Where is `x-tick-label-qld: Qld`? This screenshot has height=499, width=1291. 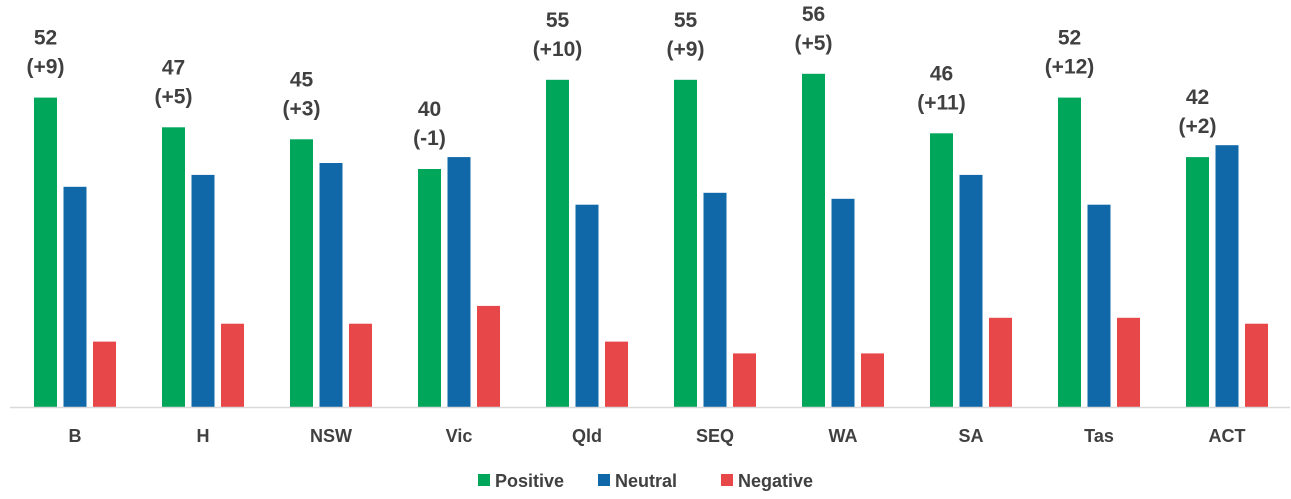 x-tick-label-qld: Qld is located at coordinates (587, 436).